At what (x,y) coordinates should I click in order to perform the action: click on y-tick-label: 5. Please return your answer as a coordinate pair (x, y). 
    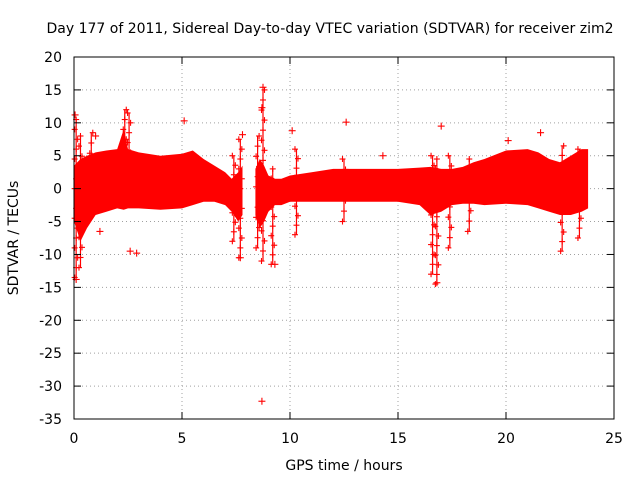
    Looking at the image, I should click on (57, 157).